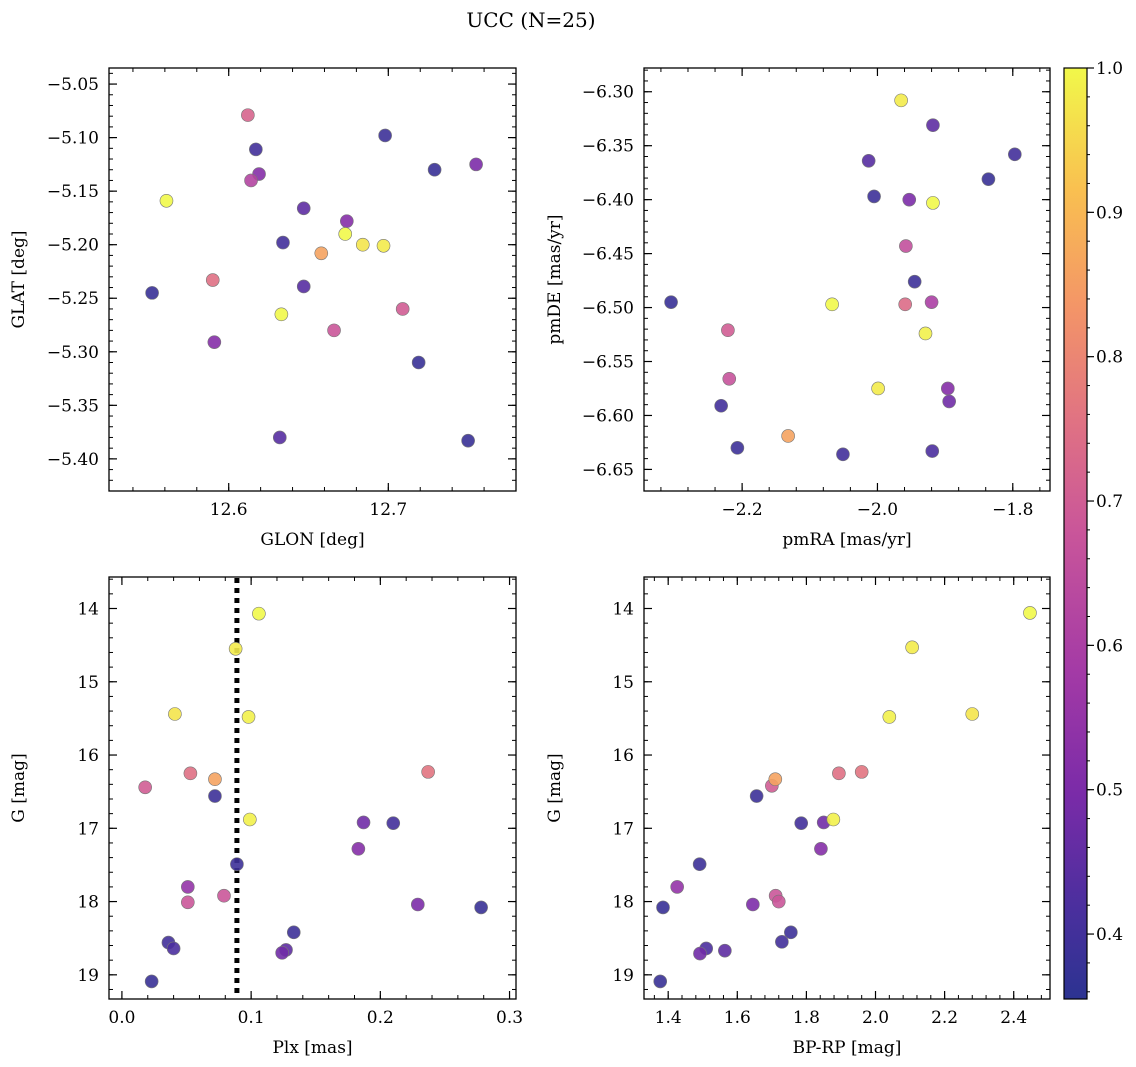 This screenshot has height=1067, width=1136. I want to click on y-tick-label: −6.40, so click(608, 201).